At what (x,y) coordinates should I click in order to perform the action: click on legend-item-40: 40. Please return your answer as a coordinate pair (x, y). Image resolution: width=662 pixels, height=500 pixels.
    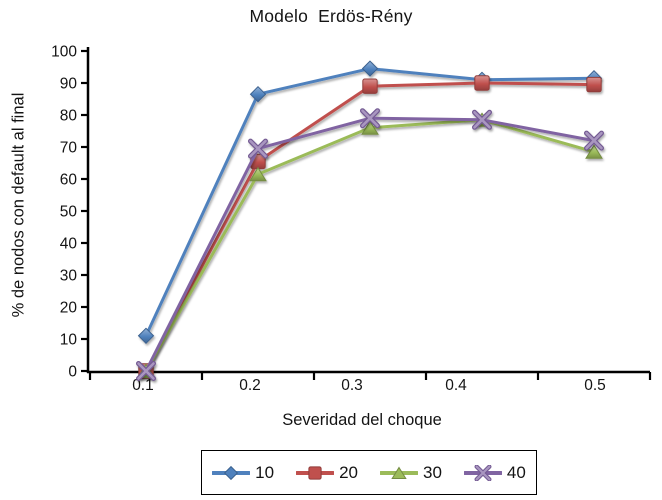
    Looking at the image, I should click on (494, 472).